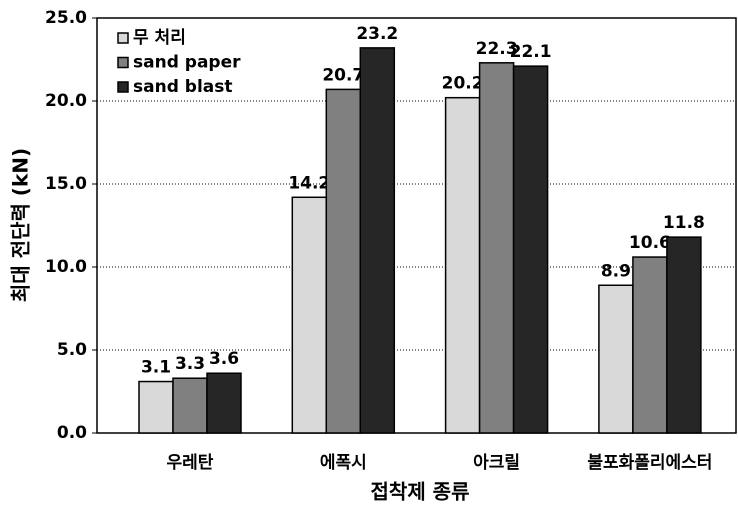 The image size is (738, 510). Describe the element at coordinates (650, 243) in the screenshot. I see `data-label: 10.6` at that location.